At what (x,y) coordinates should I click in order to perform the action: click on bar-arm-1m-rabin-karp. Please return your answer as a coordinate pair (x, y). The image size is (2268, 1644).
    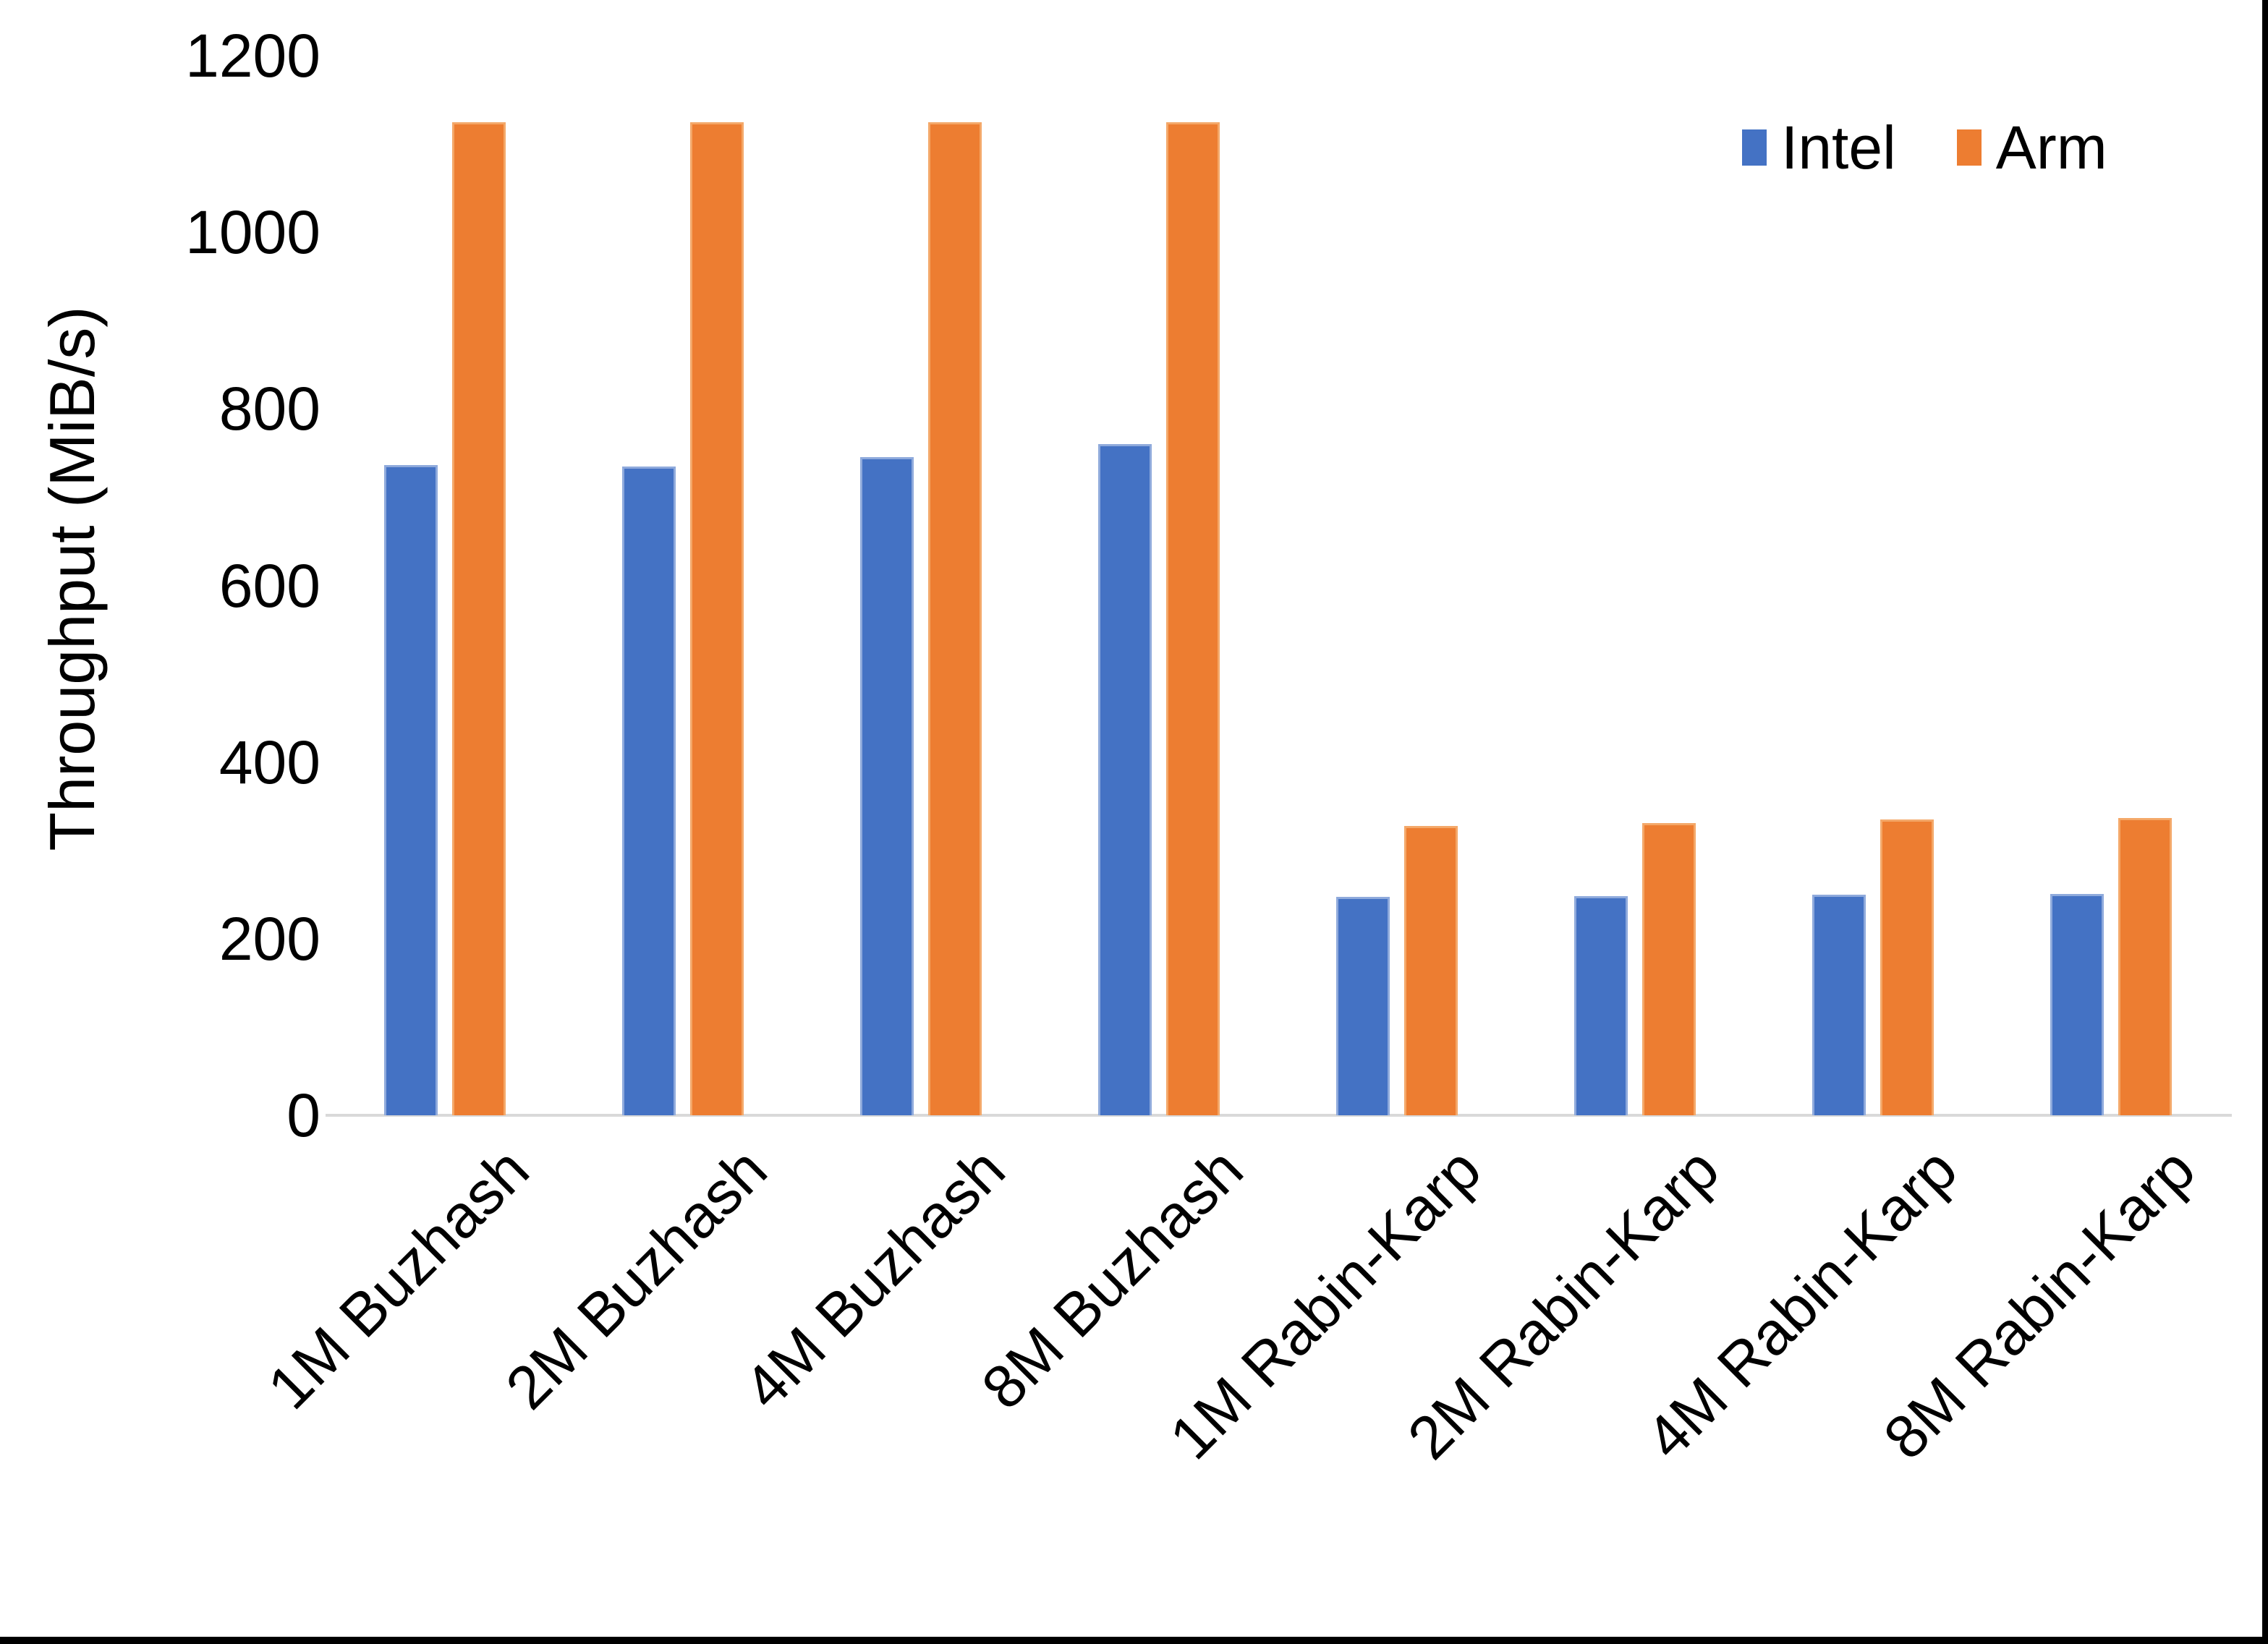
    Looking at the image, I should click on (1430, 970).